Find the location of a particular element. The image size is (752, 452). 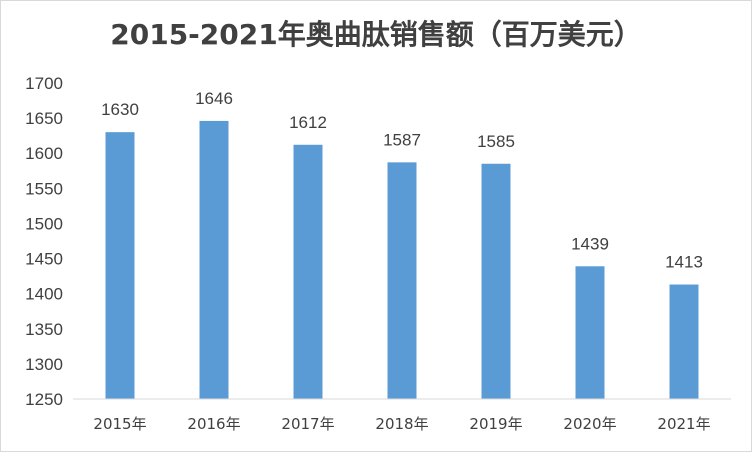

y-tick-label: 1700 is located at coordinates (44, 83).